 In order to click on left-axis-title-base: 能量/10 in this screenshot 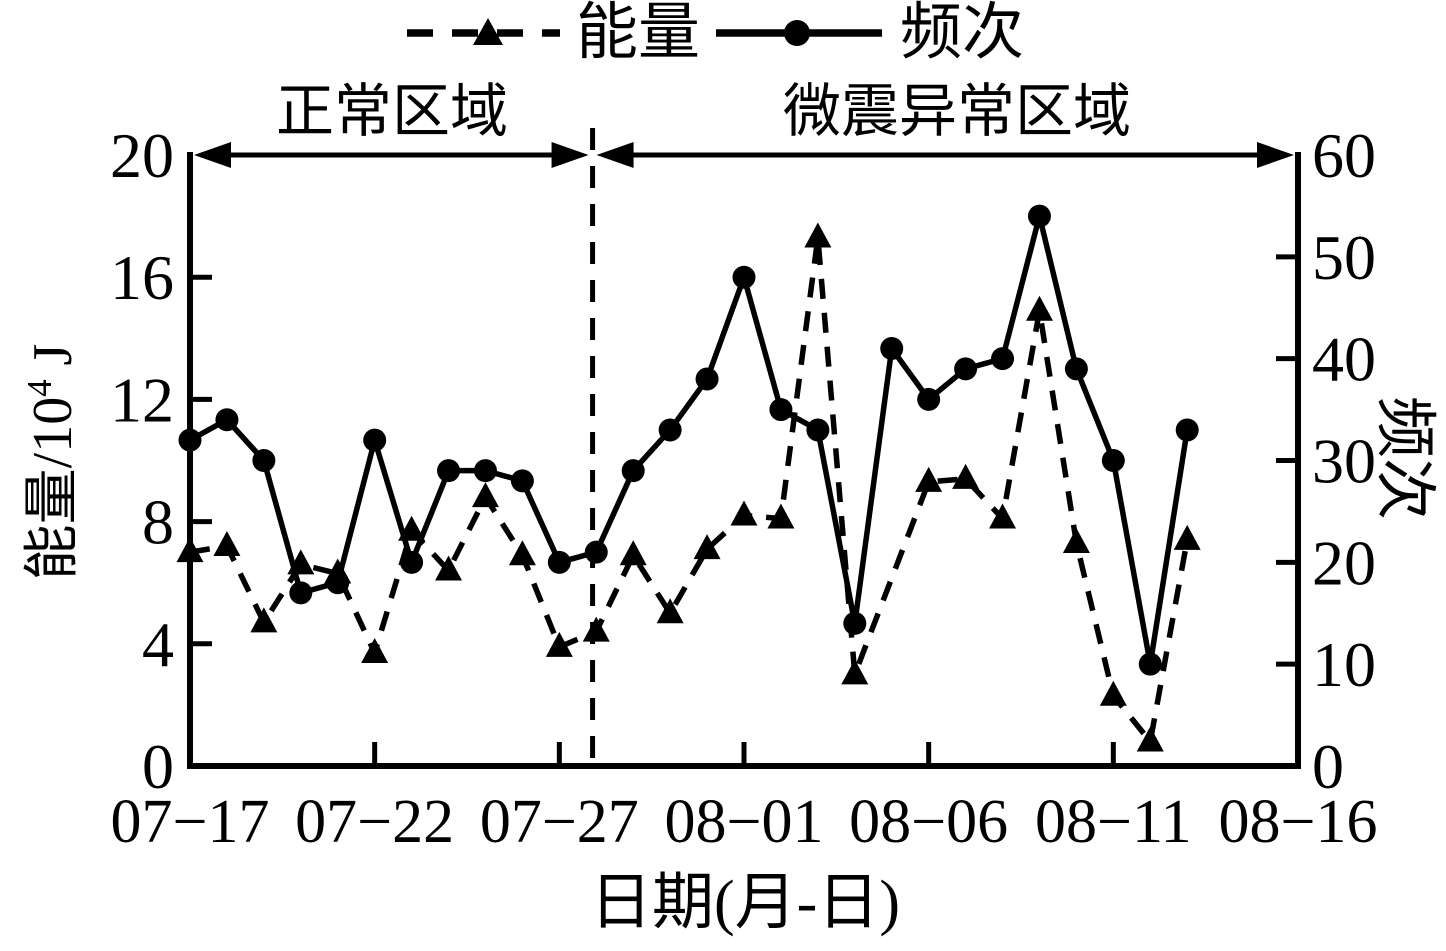, I will do `click(52, 488)`.